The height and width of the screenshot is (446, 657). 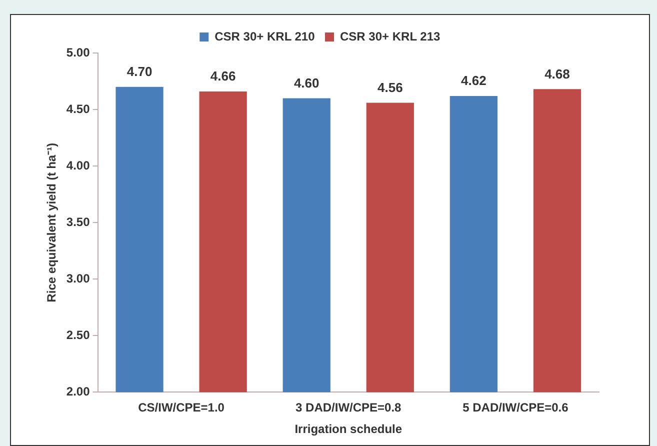 I want to click on y-tick-label: 5.00, so click(x=78, y=52).